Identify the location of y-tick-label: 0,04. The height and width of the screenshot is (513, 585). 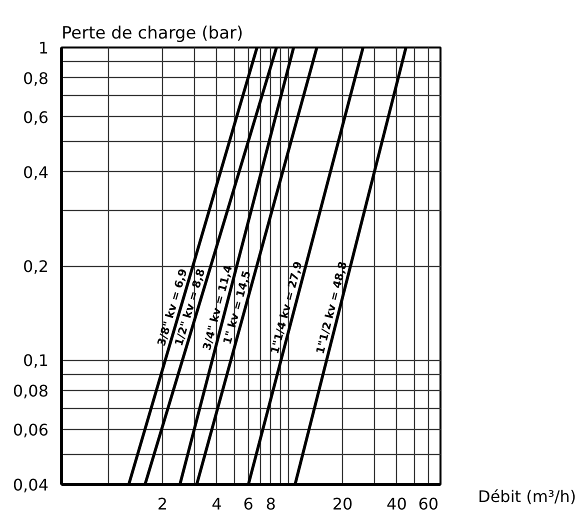
(30, 485).